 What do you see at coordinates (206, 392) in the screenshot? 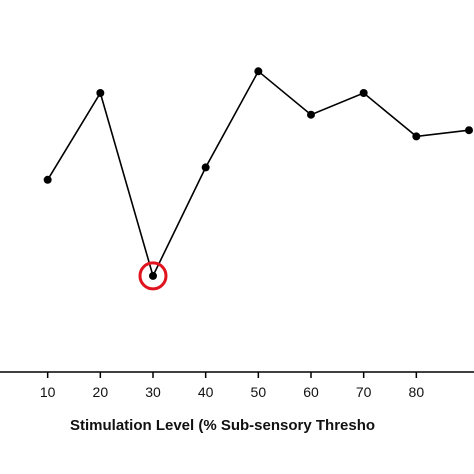
I see `x-tick-label: 40` at bounding box center [206, 392].